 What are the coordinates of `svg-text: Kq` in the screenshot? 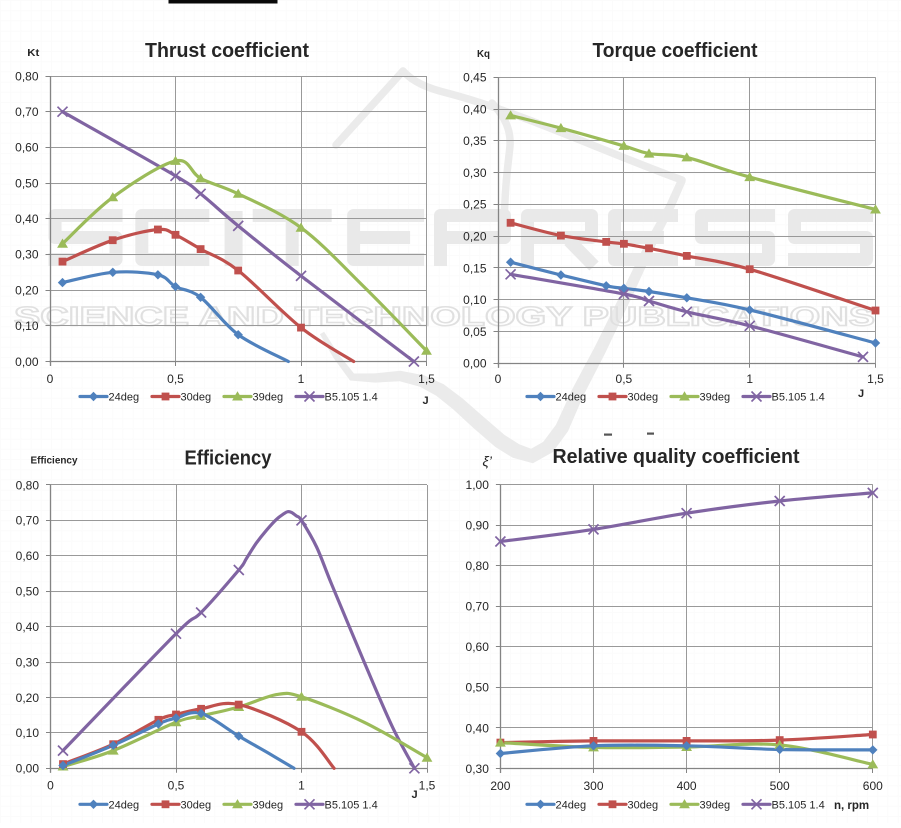 It's located at (483, 54).